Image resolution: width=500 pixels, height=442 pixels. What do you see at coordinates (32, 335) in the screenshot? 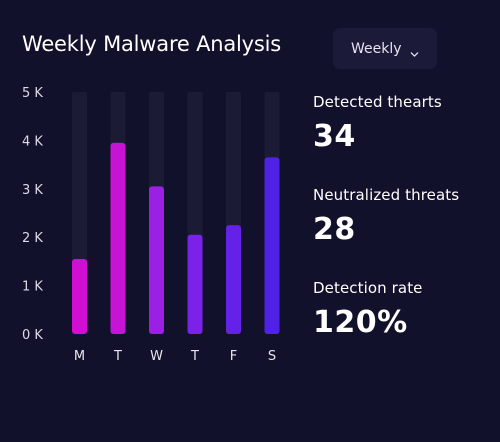
I see `y-tick-label: 0 K` at bounding box center [32, 335].